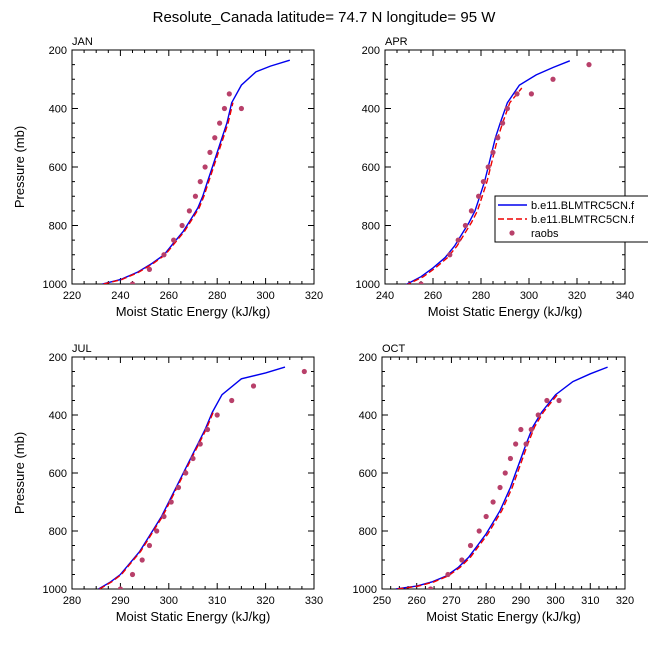  I want to click on panel-title: JUL, so click(82, 349).